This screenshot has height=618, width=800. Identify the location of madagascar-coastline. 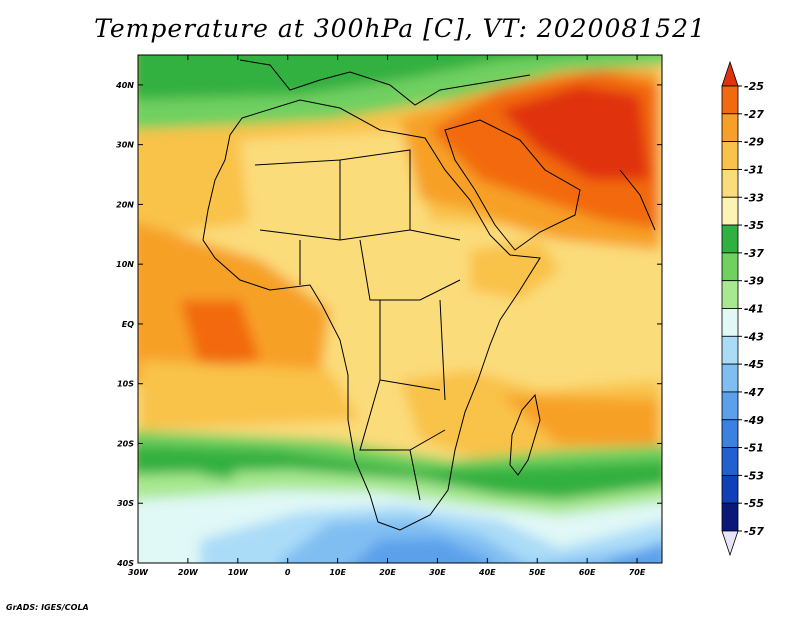
(525, 434).